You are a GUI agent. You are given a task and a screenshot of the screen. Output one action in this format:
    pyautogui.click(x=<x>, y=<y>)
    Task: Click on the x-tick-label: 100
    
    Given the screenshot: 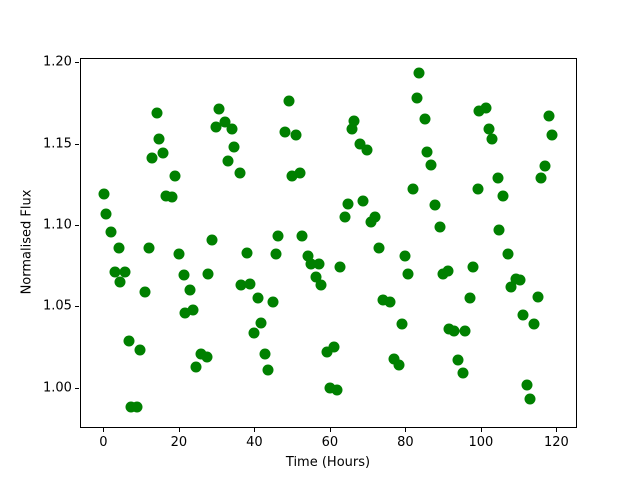 What is the action you would take?
    pyautogui.click(x=481, y=442)
    